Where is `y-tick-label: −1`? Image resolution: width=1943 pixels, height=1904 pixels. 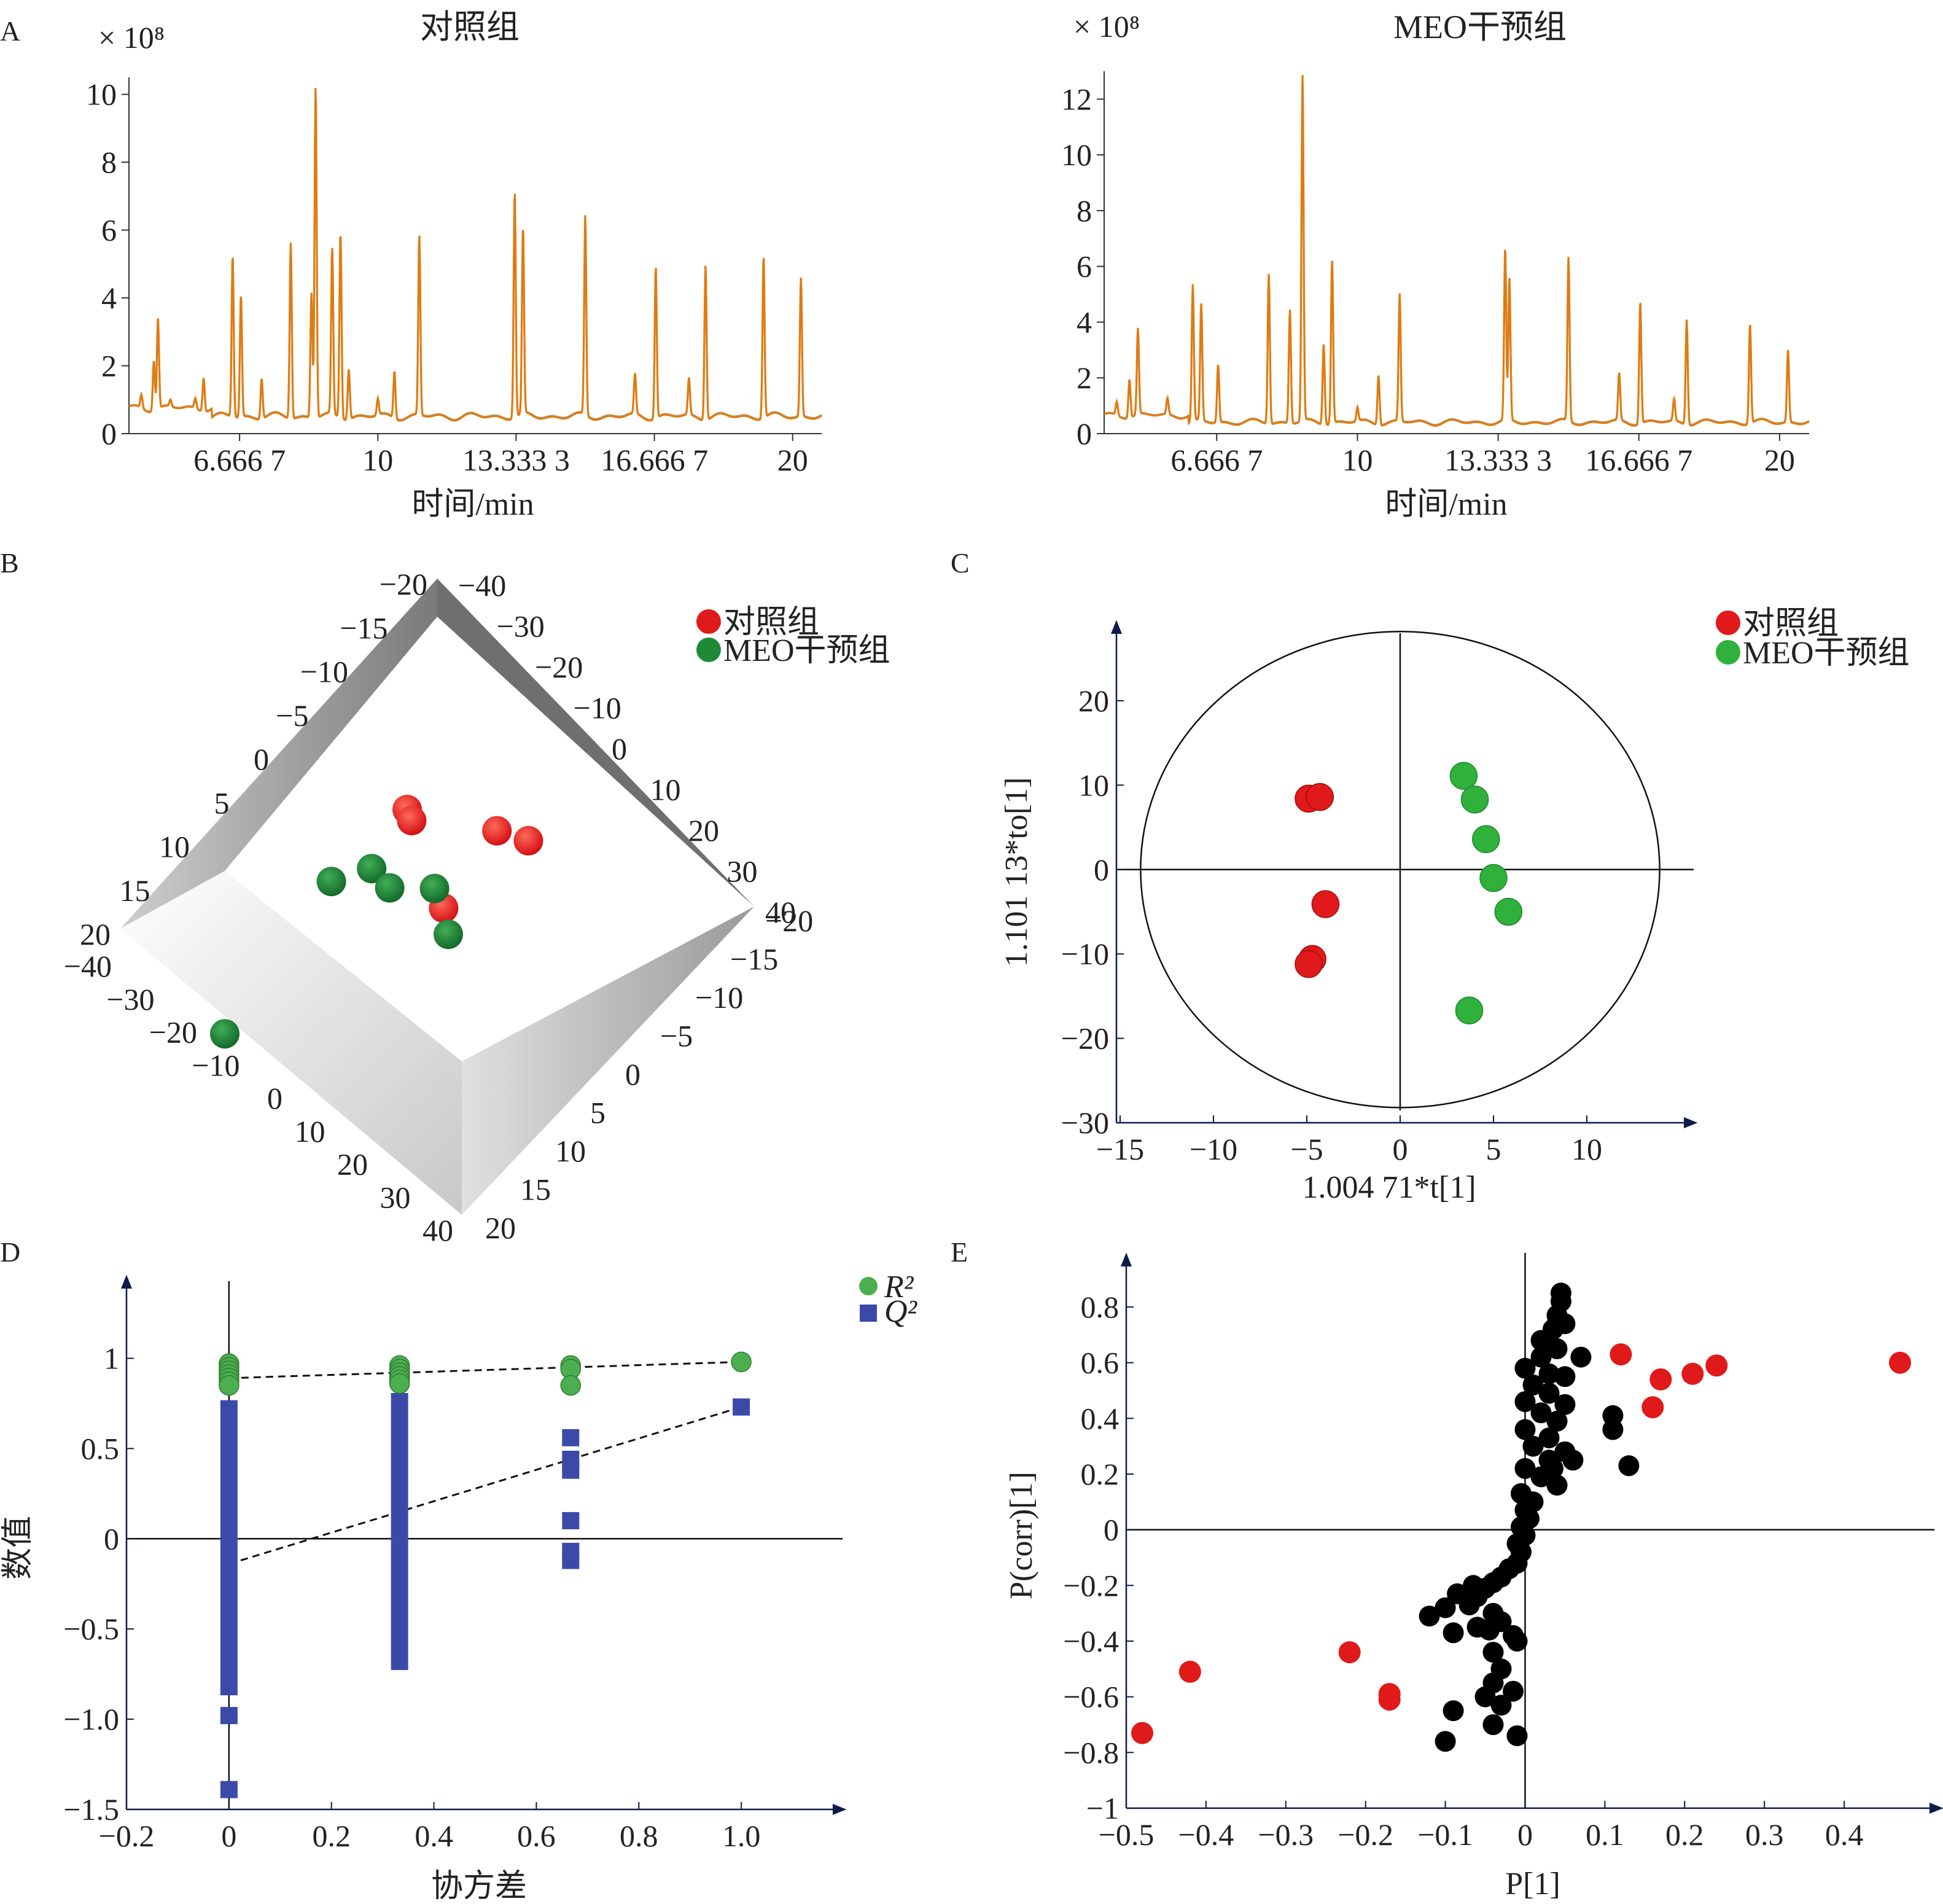 y-tick-label: −1 is located at coordinates (1102, 1808).